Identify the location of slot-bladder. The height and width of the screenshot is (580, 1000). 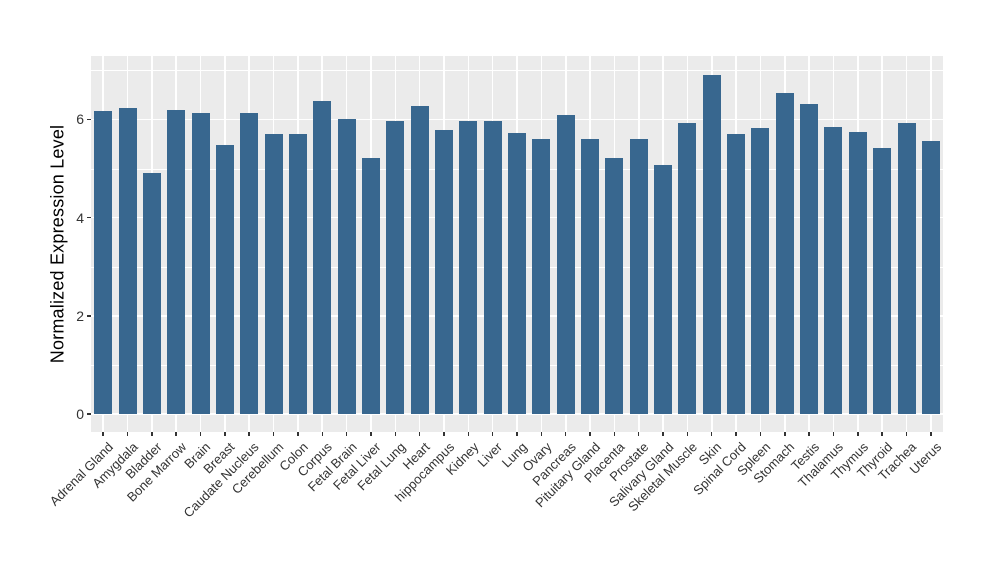
(152, 244).